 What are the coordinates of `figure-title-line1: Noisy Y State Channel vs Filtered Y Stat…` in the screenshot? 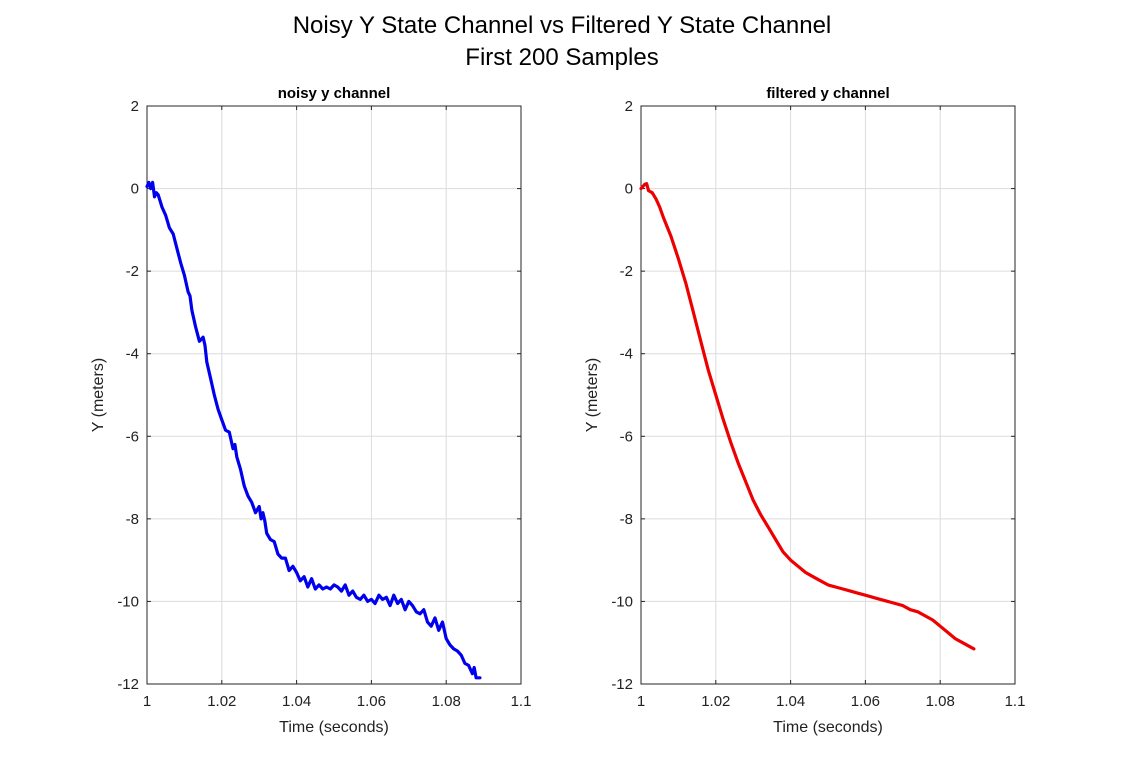 It's located at (562, 25).